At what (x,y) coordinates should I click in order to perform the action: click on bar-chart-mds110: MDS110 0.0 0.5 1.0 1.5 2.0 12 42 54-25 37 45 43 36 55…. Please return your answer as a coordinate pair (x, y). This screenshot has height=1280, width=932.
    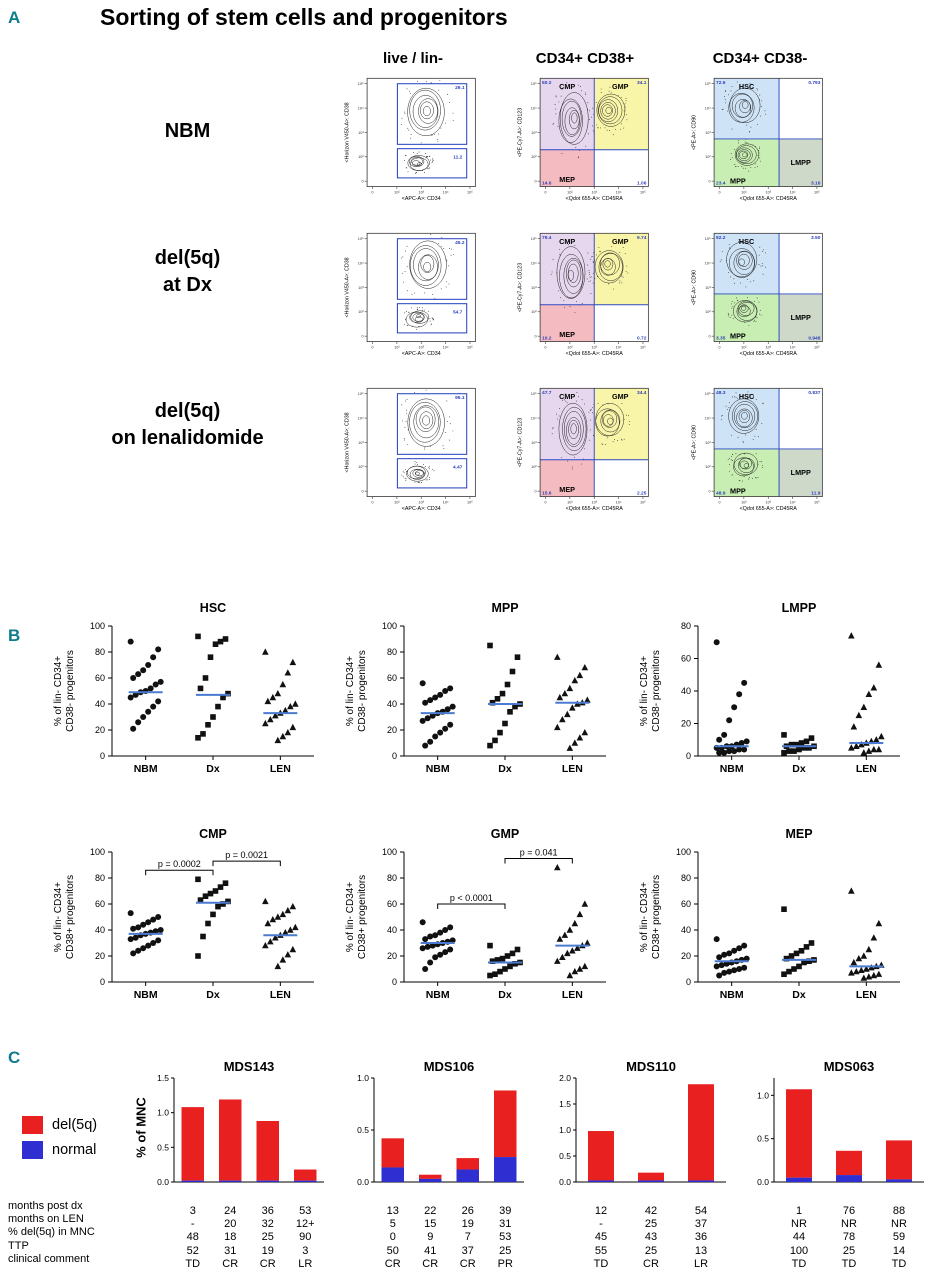
    Looking at the image, I should click on (636, 1164).